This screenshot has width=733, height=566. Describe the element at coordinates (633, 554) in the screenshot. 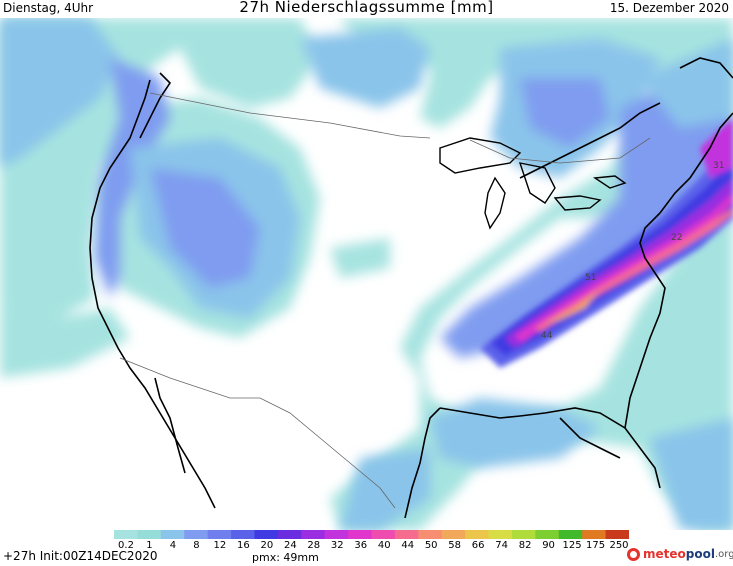

I see `logo-icon` at that location.